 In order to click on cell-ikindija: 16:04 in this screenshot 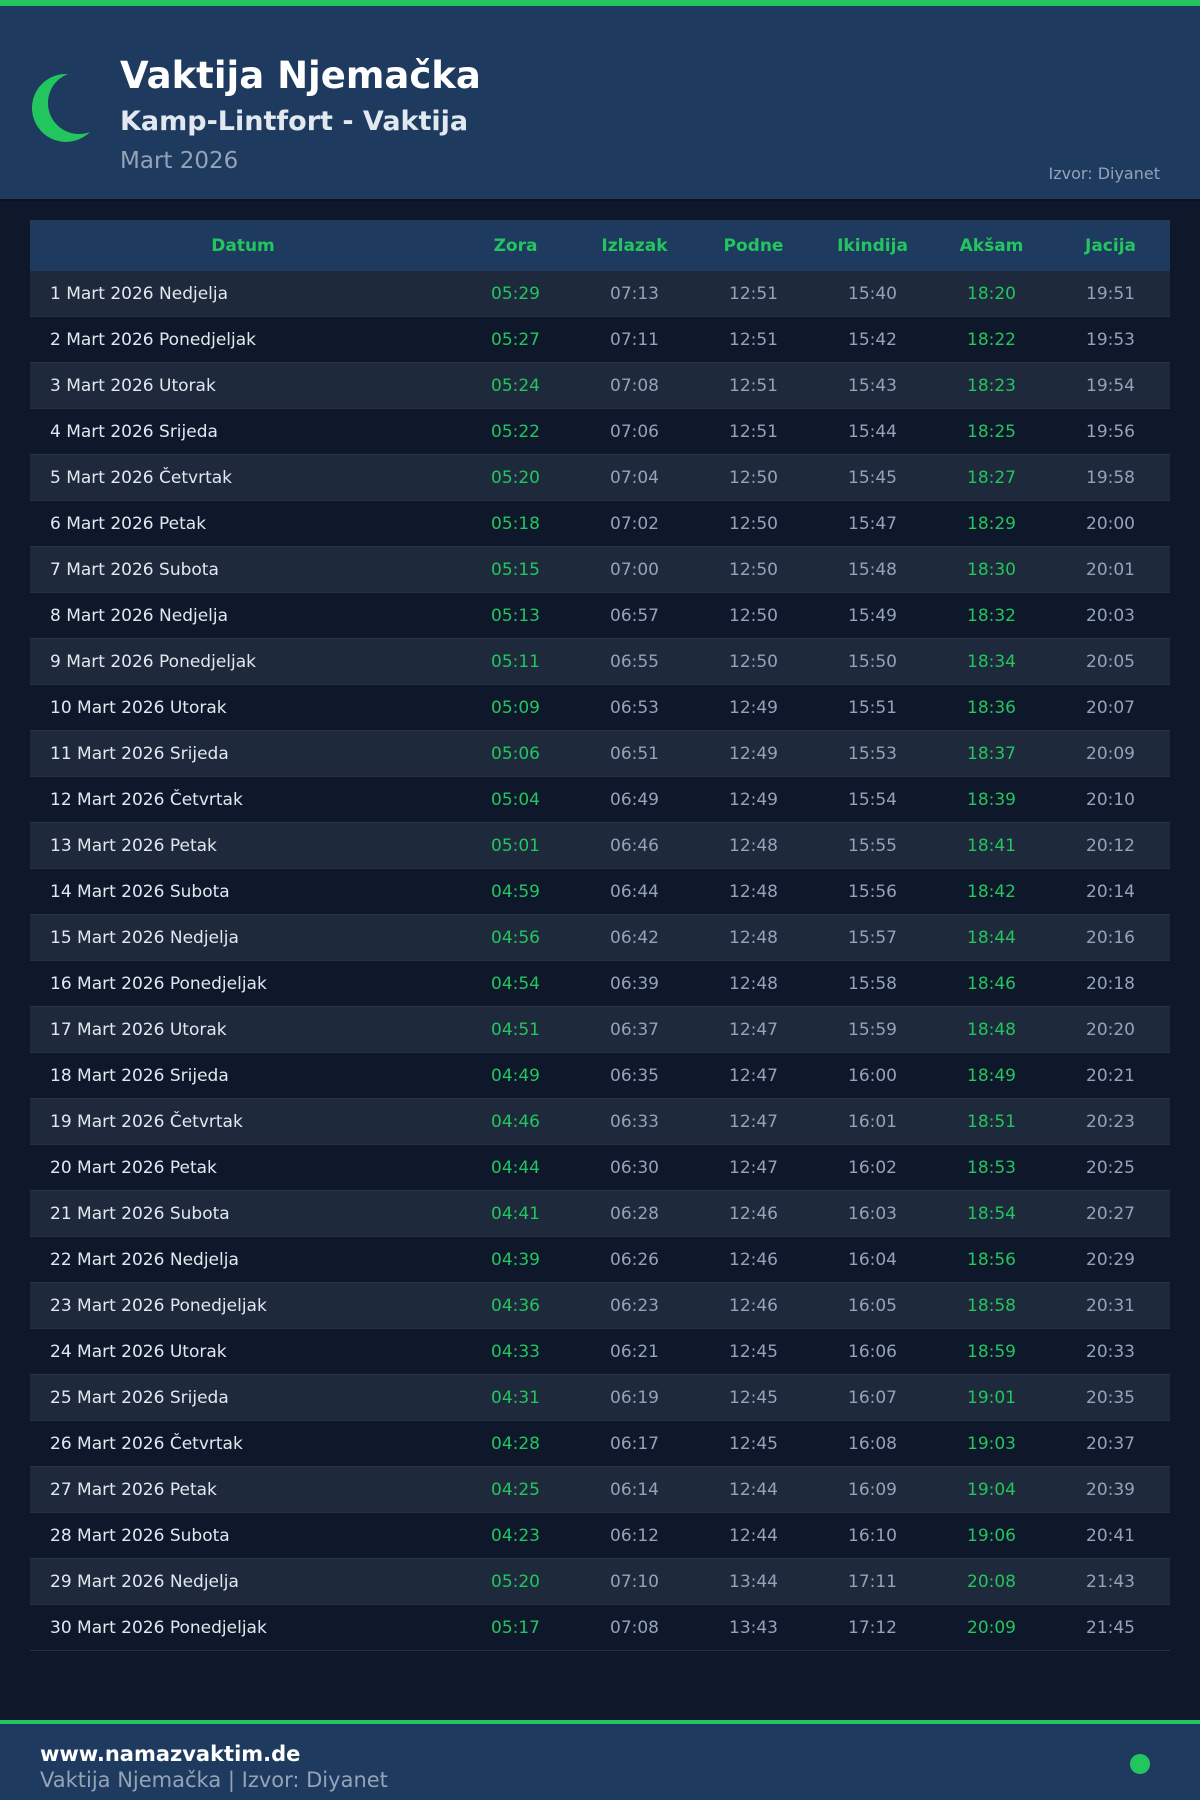, I will do `click(872, 1259)`.